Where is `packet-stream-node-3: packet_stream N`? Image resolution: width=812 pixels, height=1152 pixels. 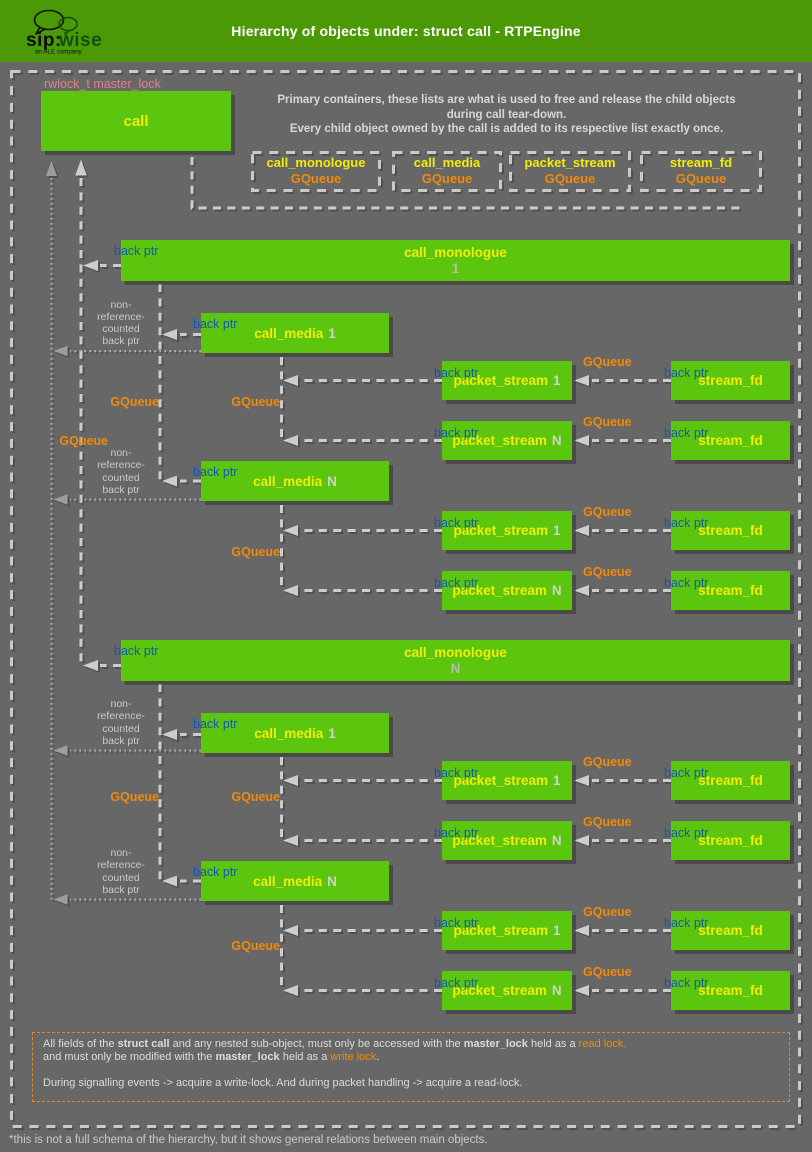
packet-stream-node-3: packet_stream N is located at coordinates (507, 590).